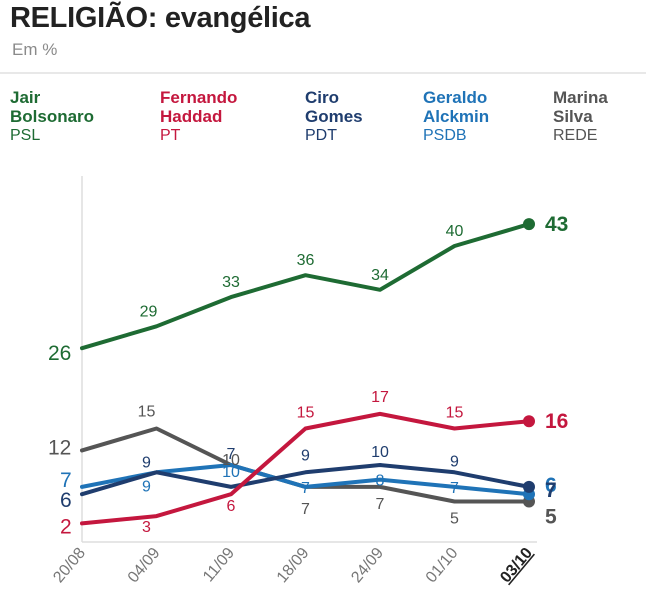  What do you see at coordinates (380, 275) in the screenshot?
I see `data-label: 34` at bounding box center [380, 275].